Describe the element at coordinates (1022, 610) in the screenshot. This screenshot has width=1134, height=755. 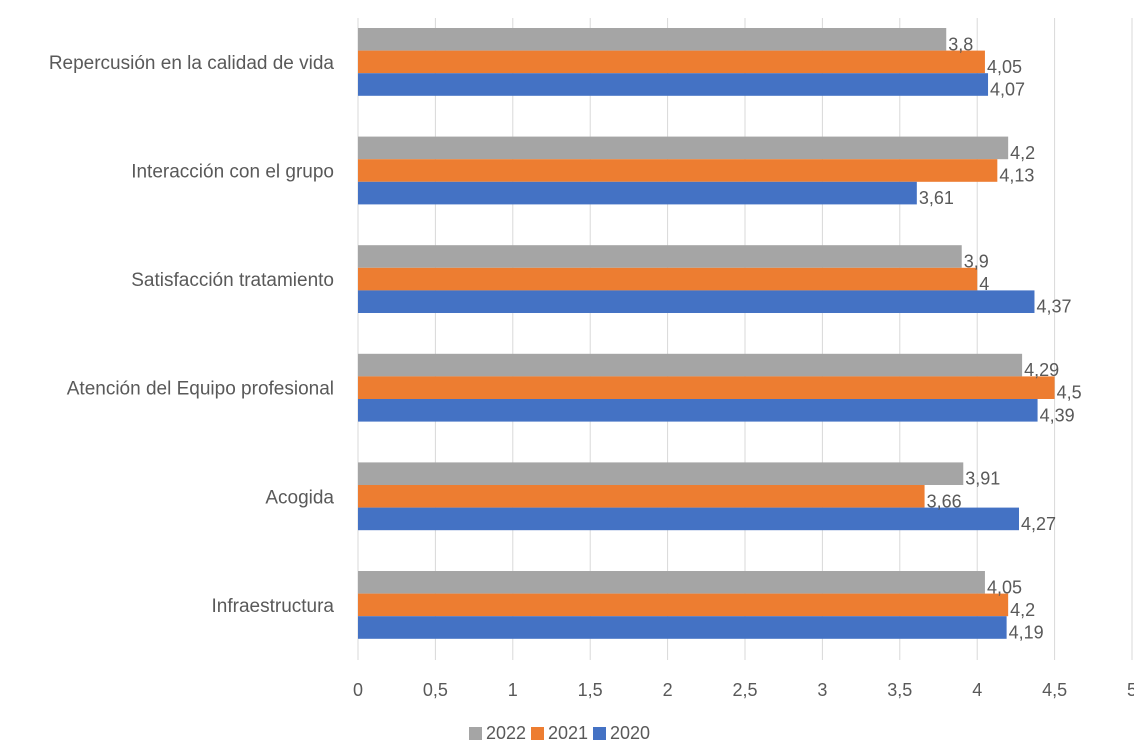
I see `data-label-2021-5: 4,2` at that location.